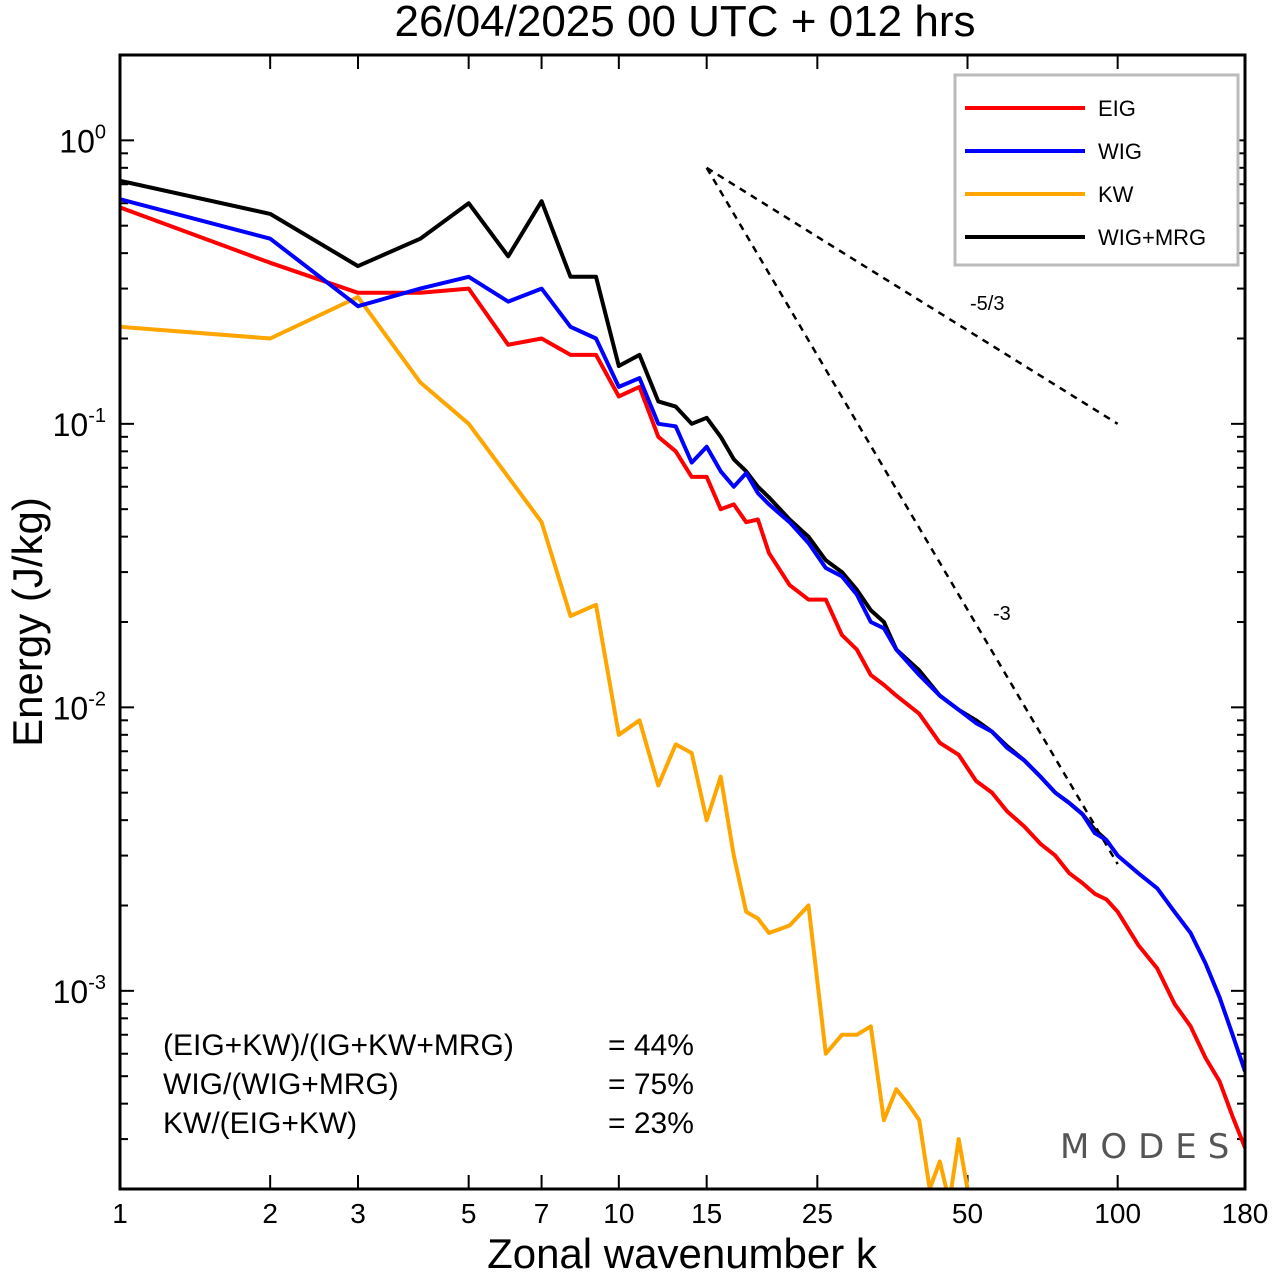 The image size is (1280, 1281). Describe the element at coordinates (1002, 614) in the screenshot. I see `reference-label-minus-3: -3` at that location.